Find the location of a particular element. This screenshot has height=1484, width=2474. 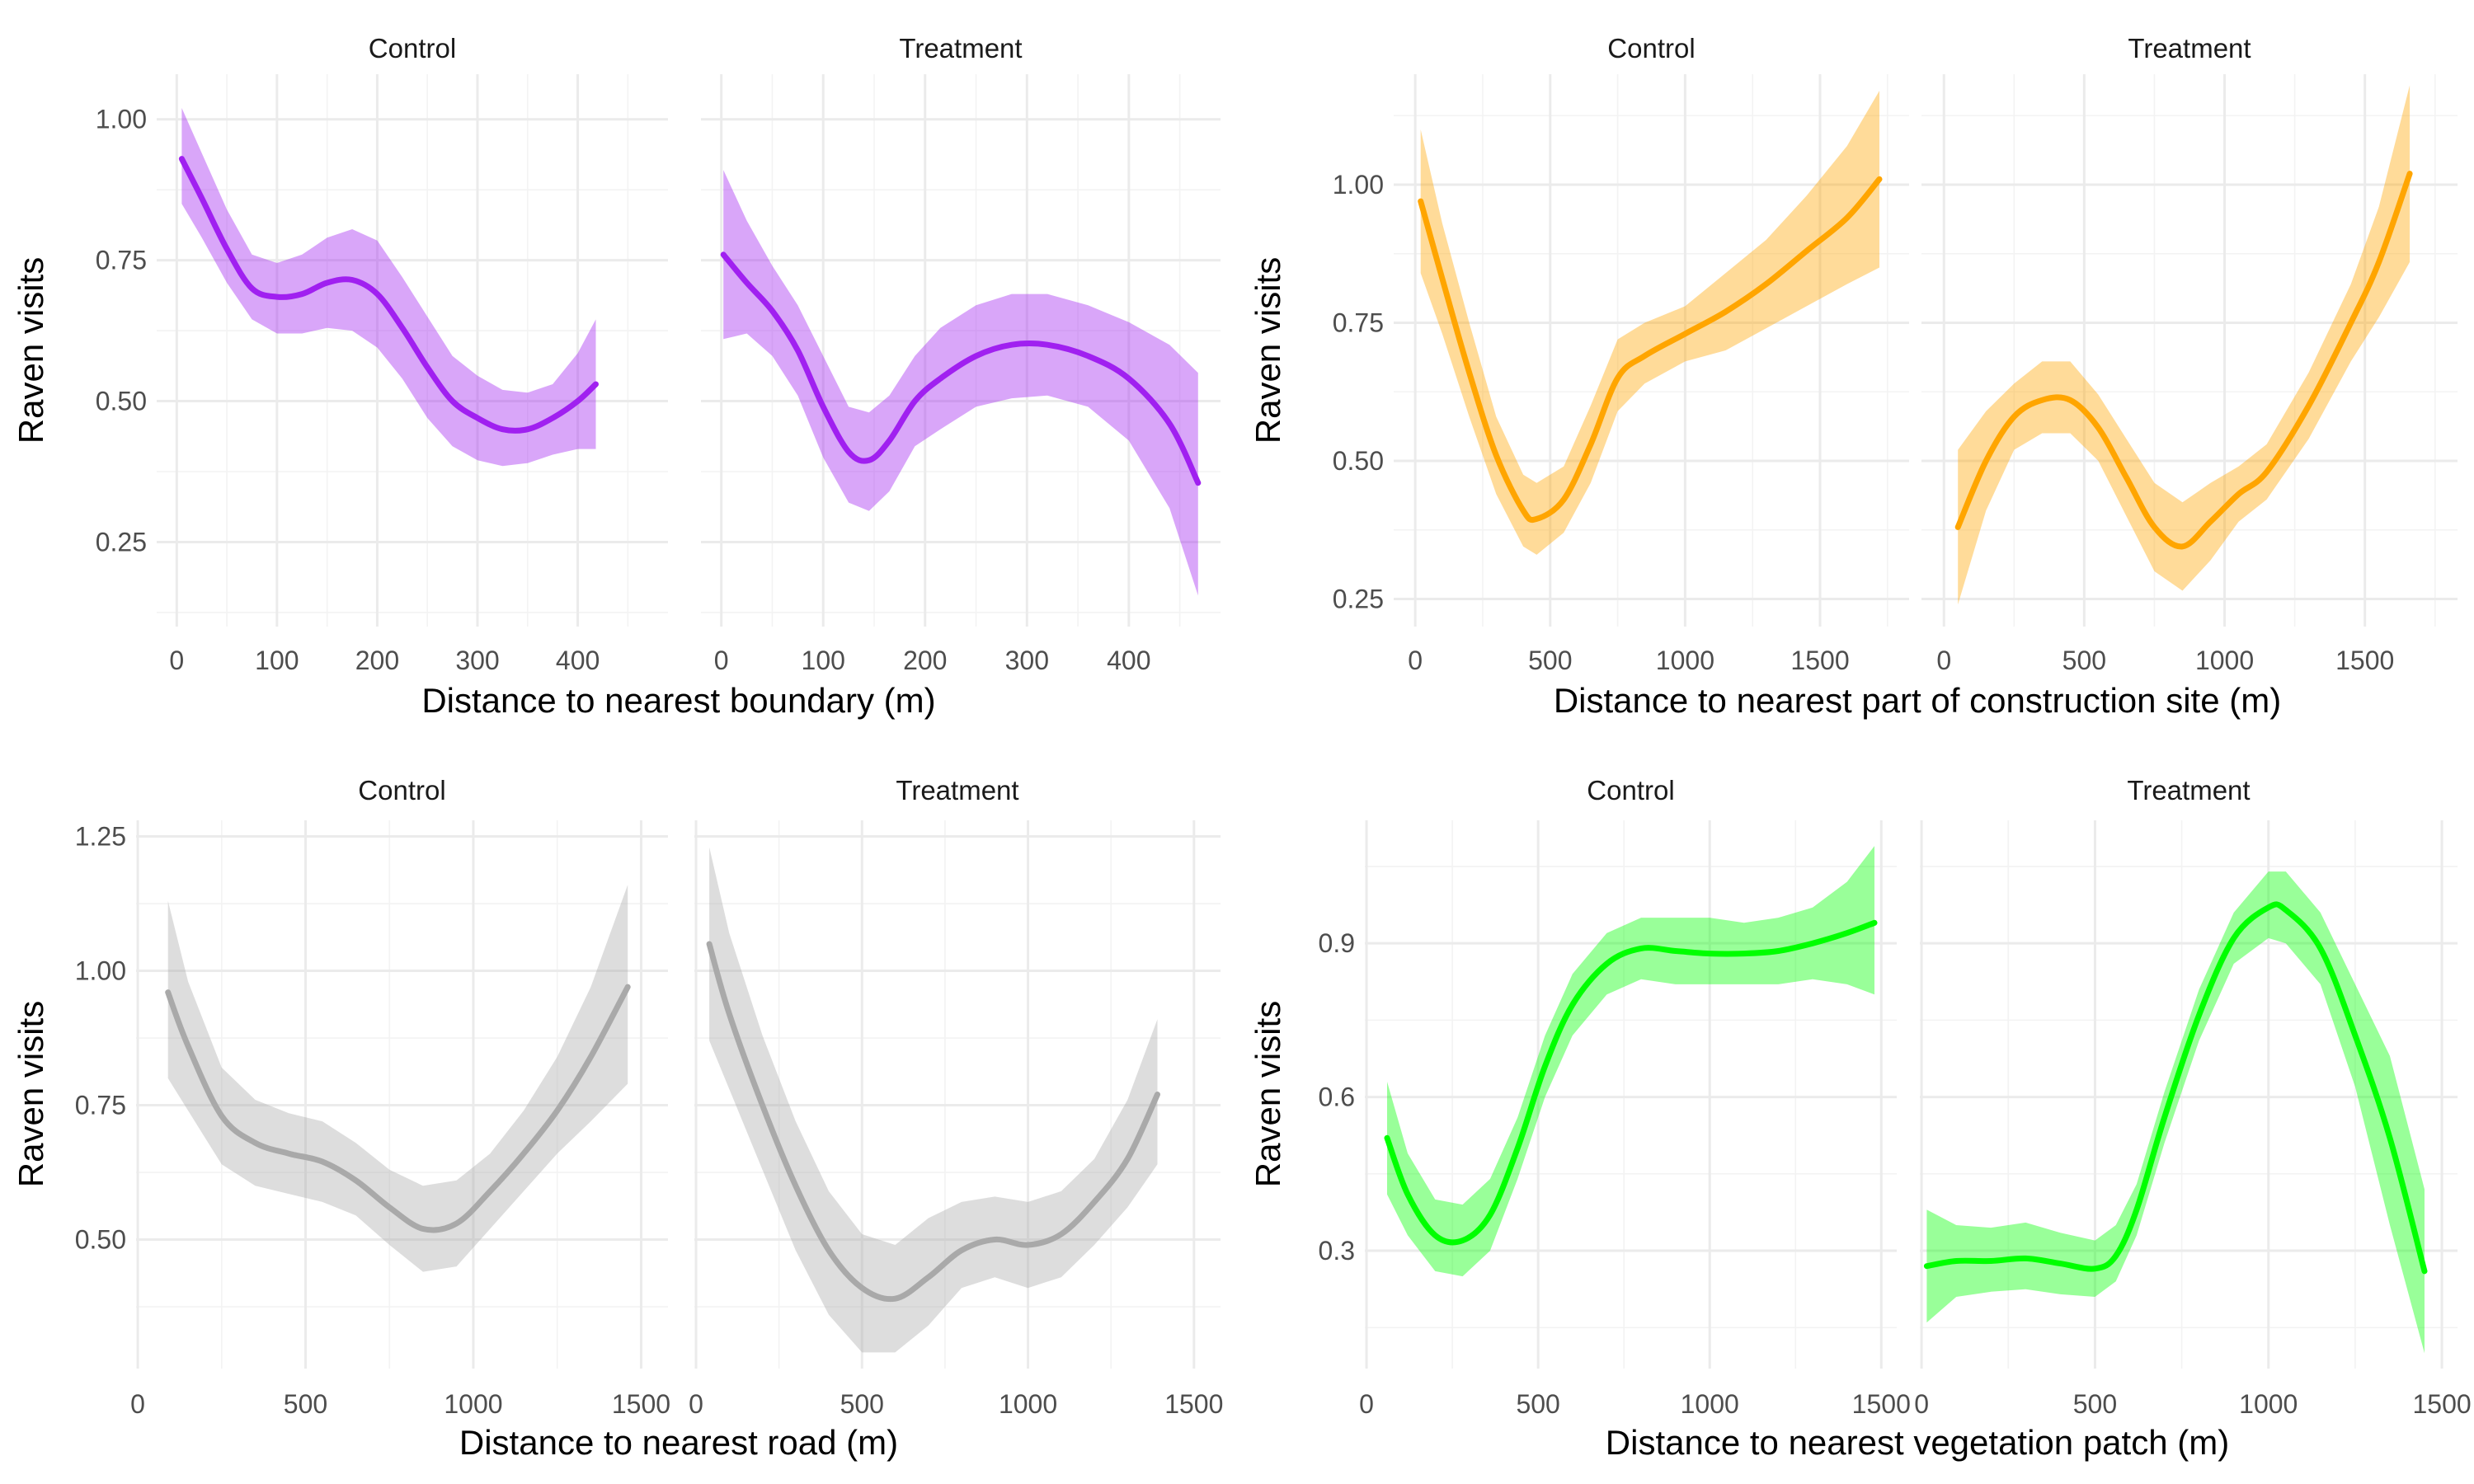

y-tick-label: 0.6 is located at coordinates (1337, 1097).